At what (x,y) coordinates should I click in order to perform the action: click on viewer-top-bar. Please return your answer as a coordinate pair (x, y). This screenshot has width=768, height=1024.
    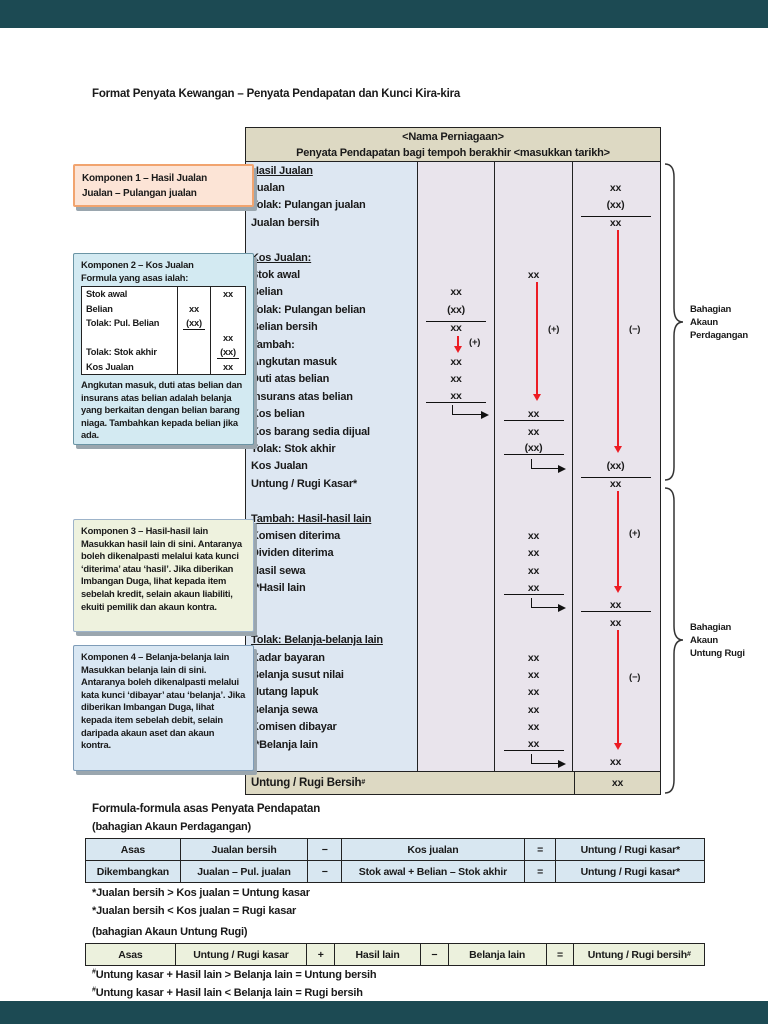
    Looking at the image, I should click on (384, 14).